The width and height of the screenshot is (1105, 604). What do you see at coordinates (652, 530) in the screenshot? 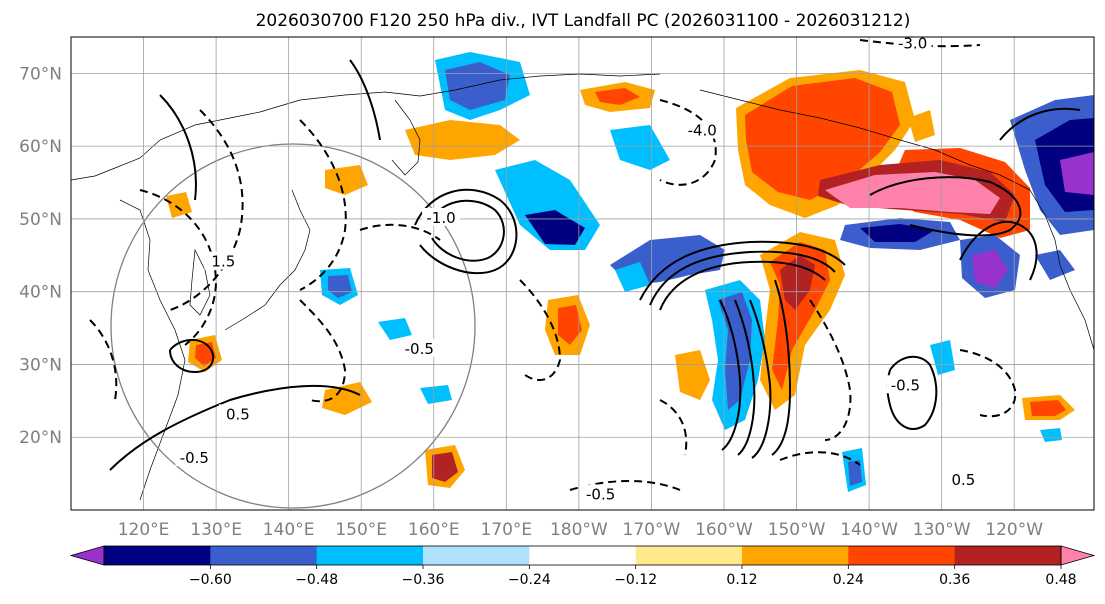
I see `lon-tick-label: 170°W` at bounding box center [652, 530].